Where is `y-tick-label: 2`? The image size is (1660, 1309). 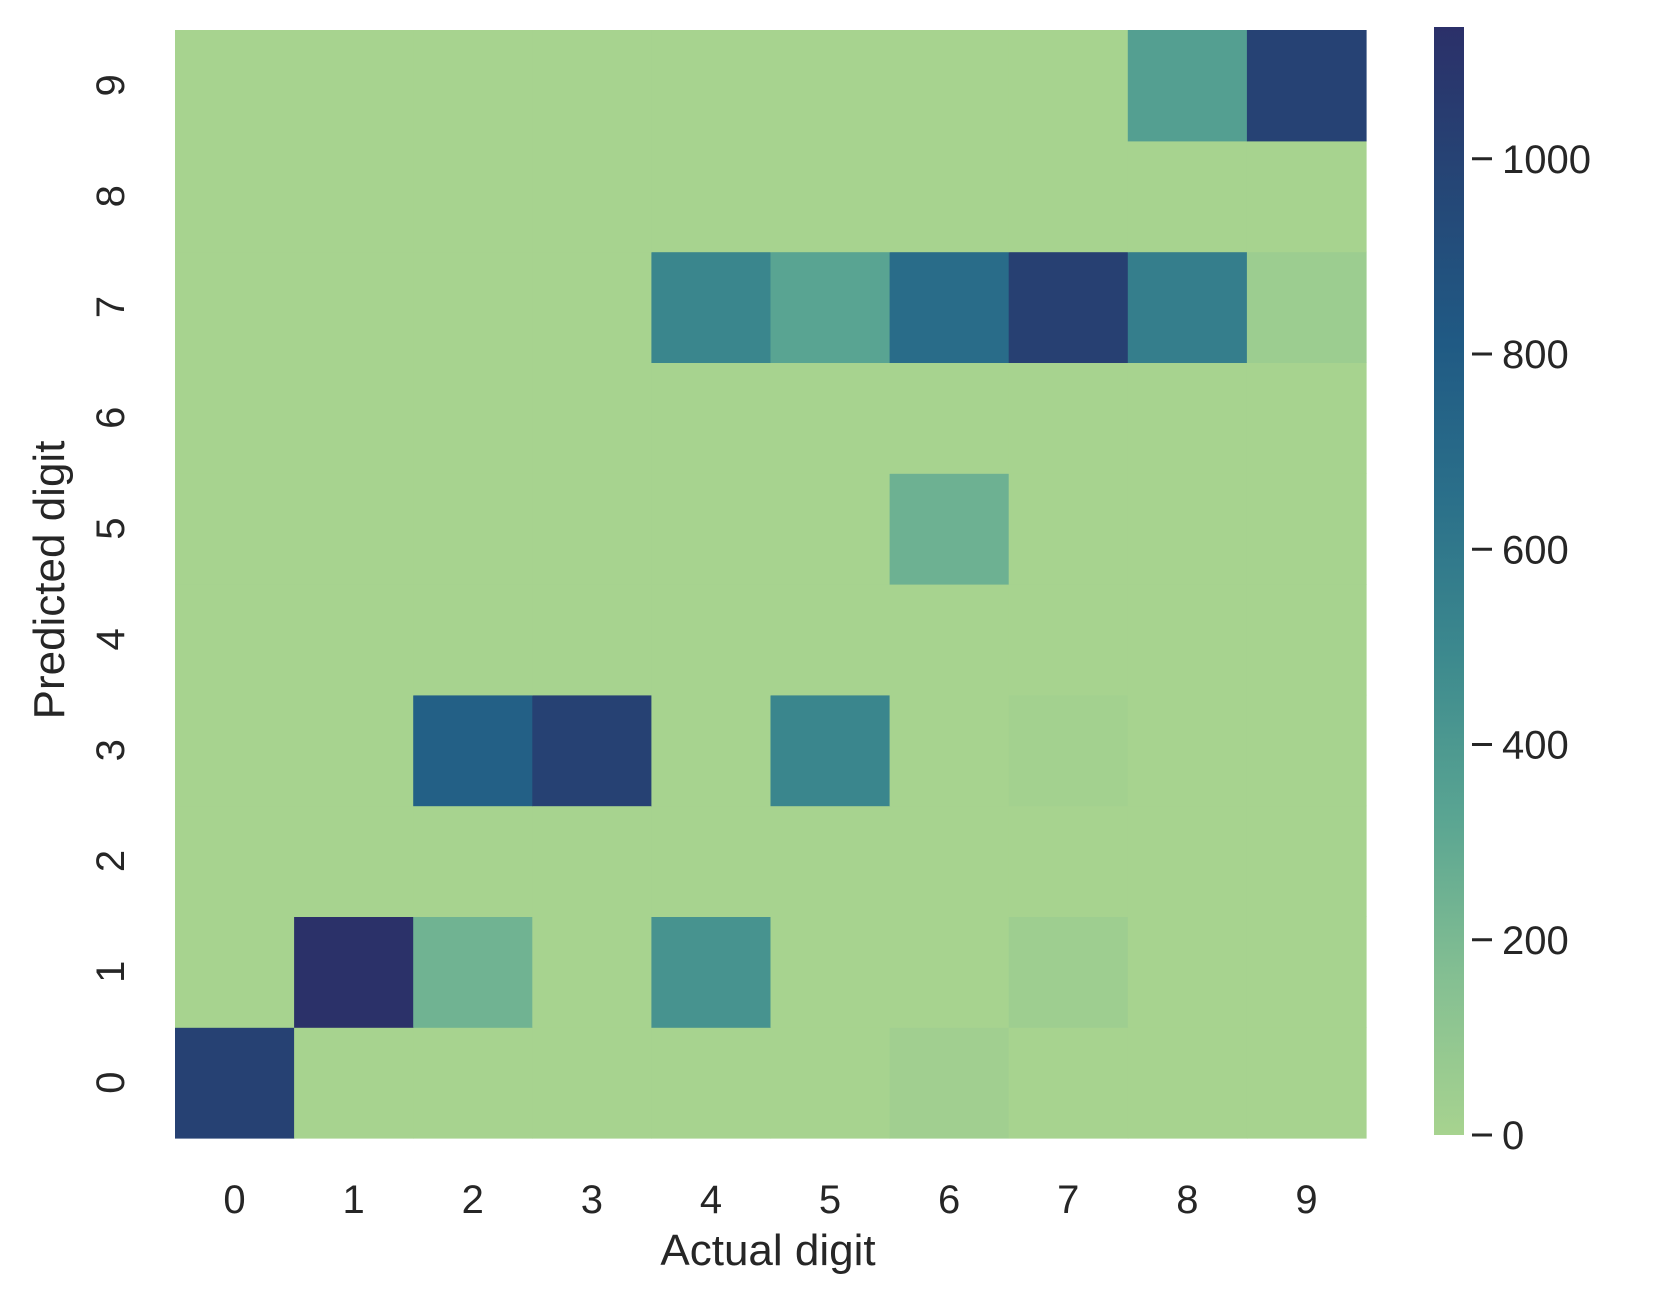
y-tick-label: 2 is located at coordinates (111, 861).